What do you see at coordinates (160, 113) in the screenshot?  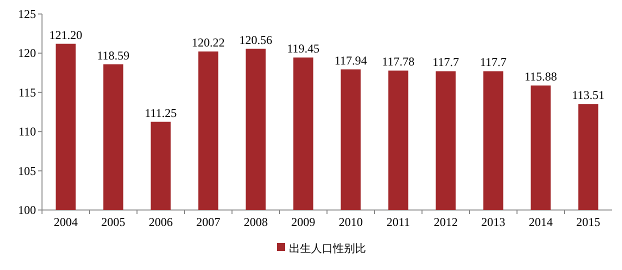 I see `data-label: 111.25` at bounding box center [160, 113].